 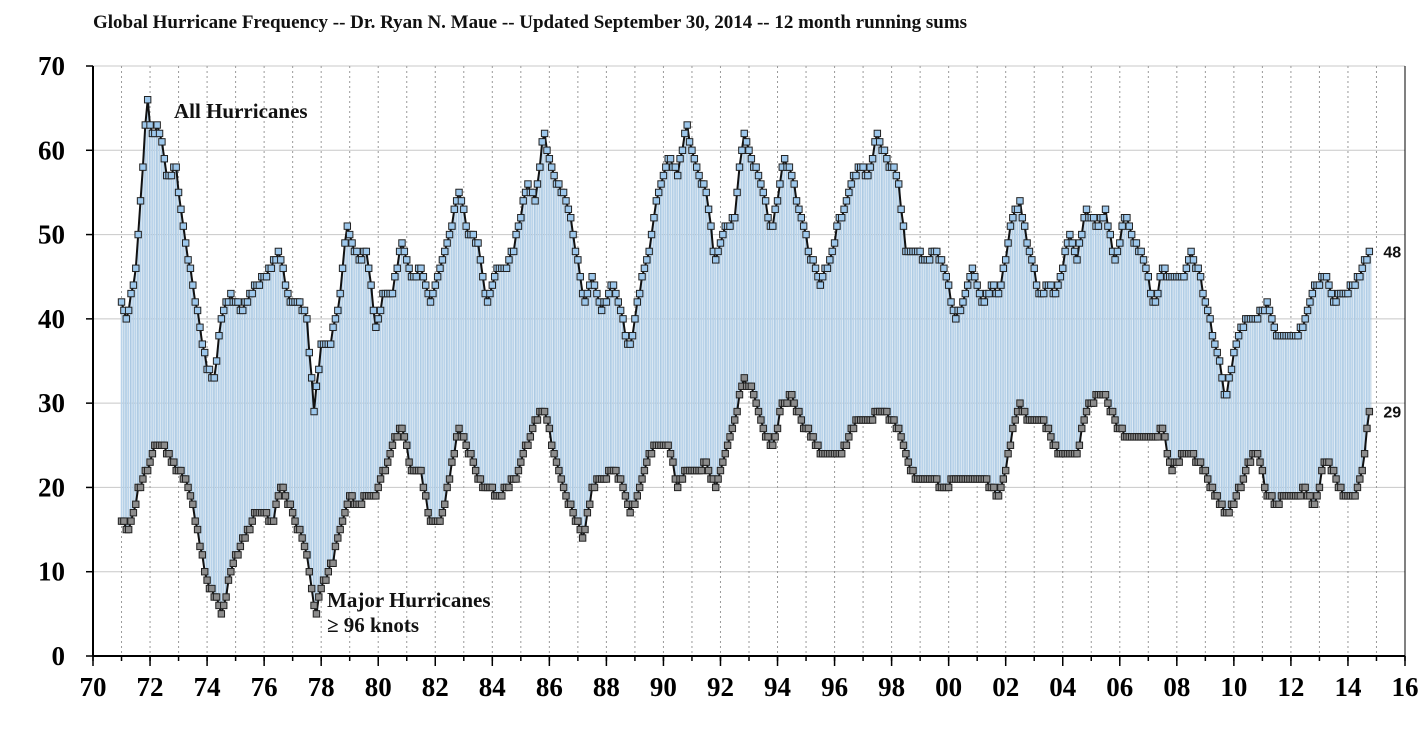 I want to click on y-tick-label: 30, so click(x=51, y=403).